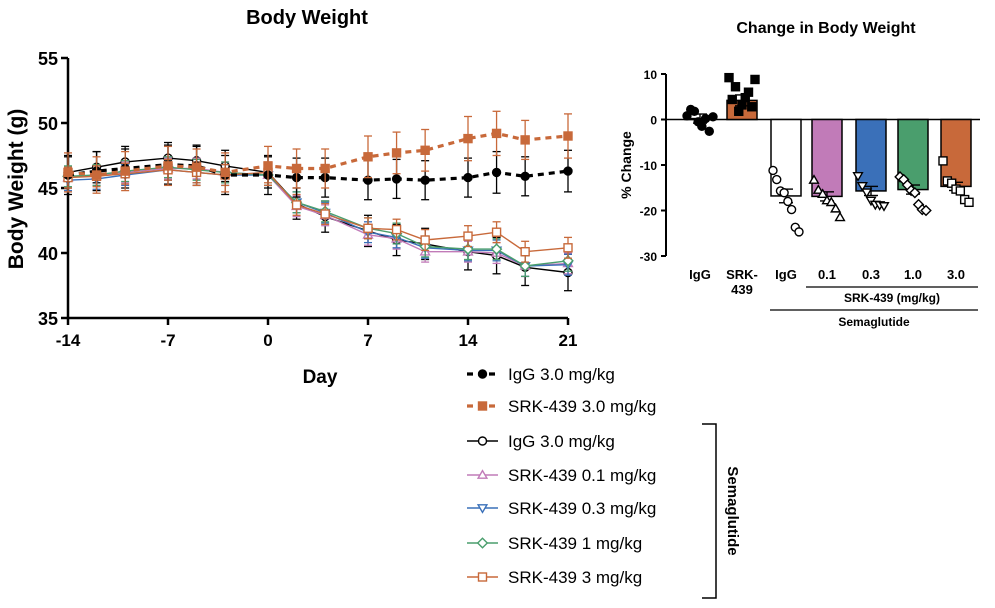 This screenshot has width=995, height=608. I want to click on line-x-tick-label: 0, so click(267, 340).